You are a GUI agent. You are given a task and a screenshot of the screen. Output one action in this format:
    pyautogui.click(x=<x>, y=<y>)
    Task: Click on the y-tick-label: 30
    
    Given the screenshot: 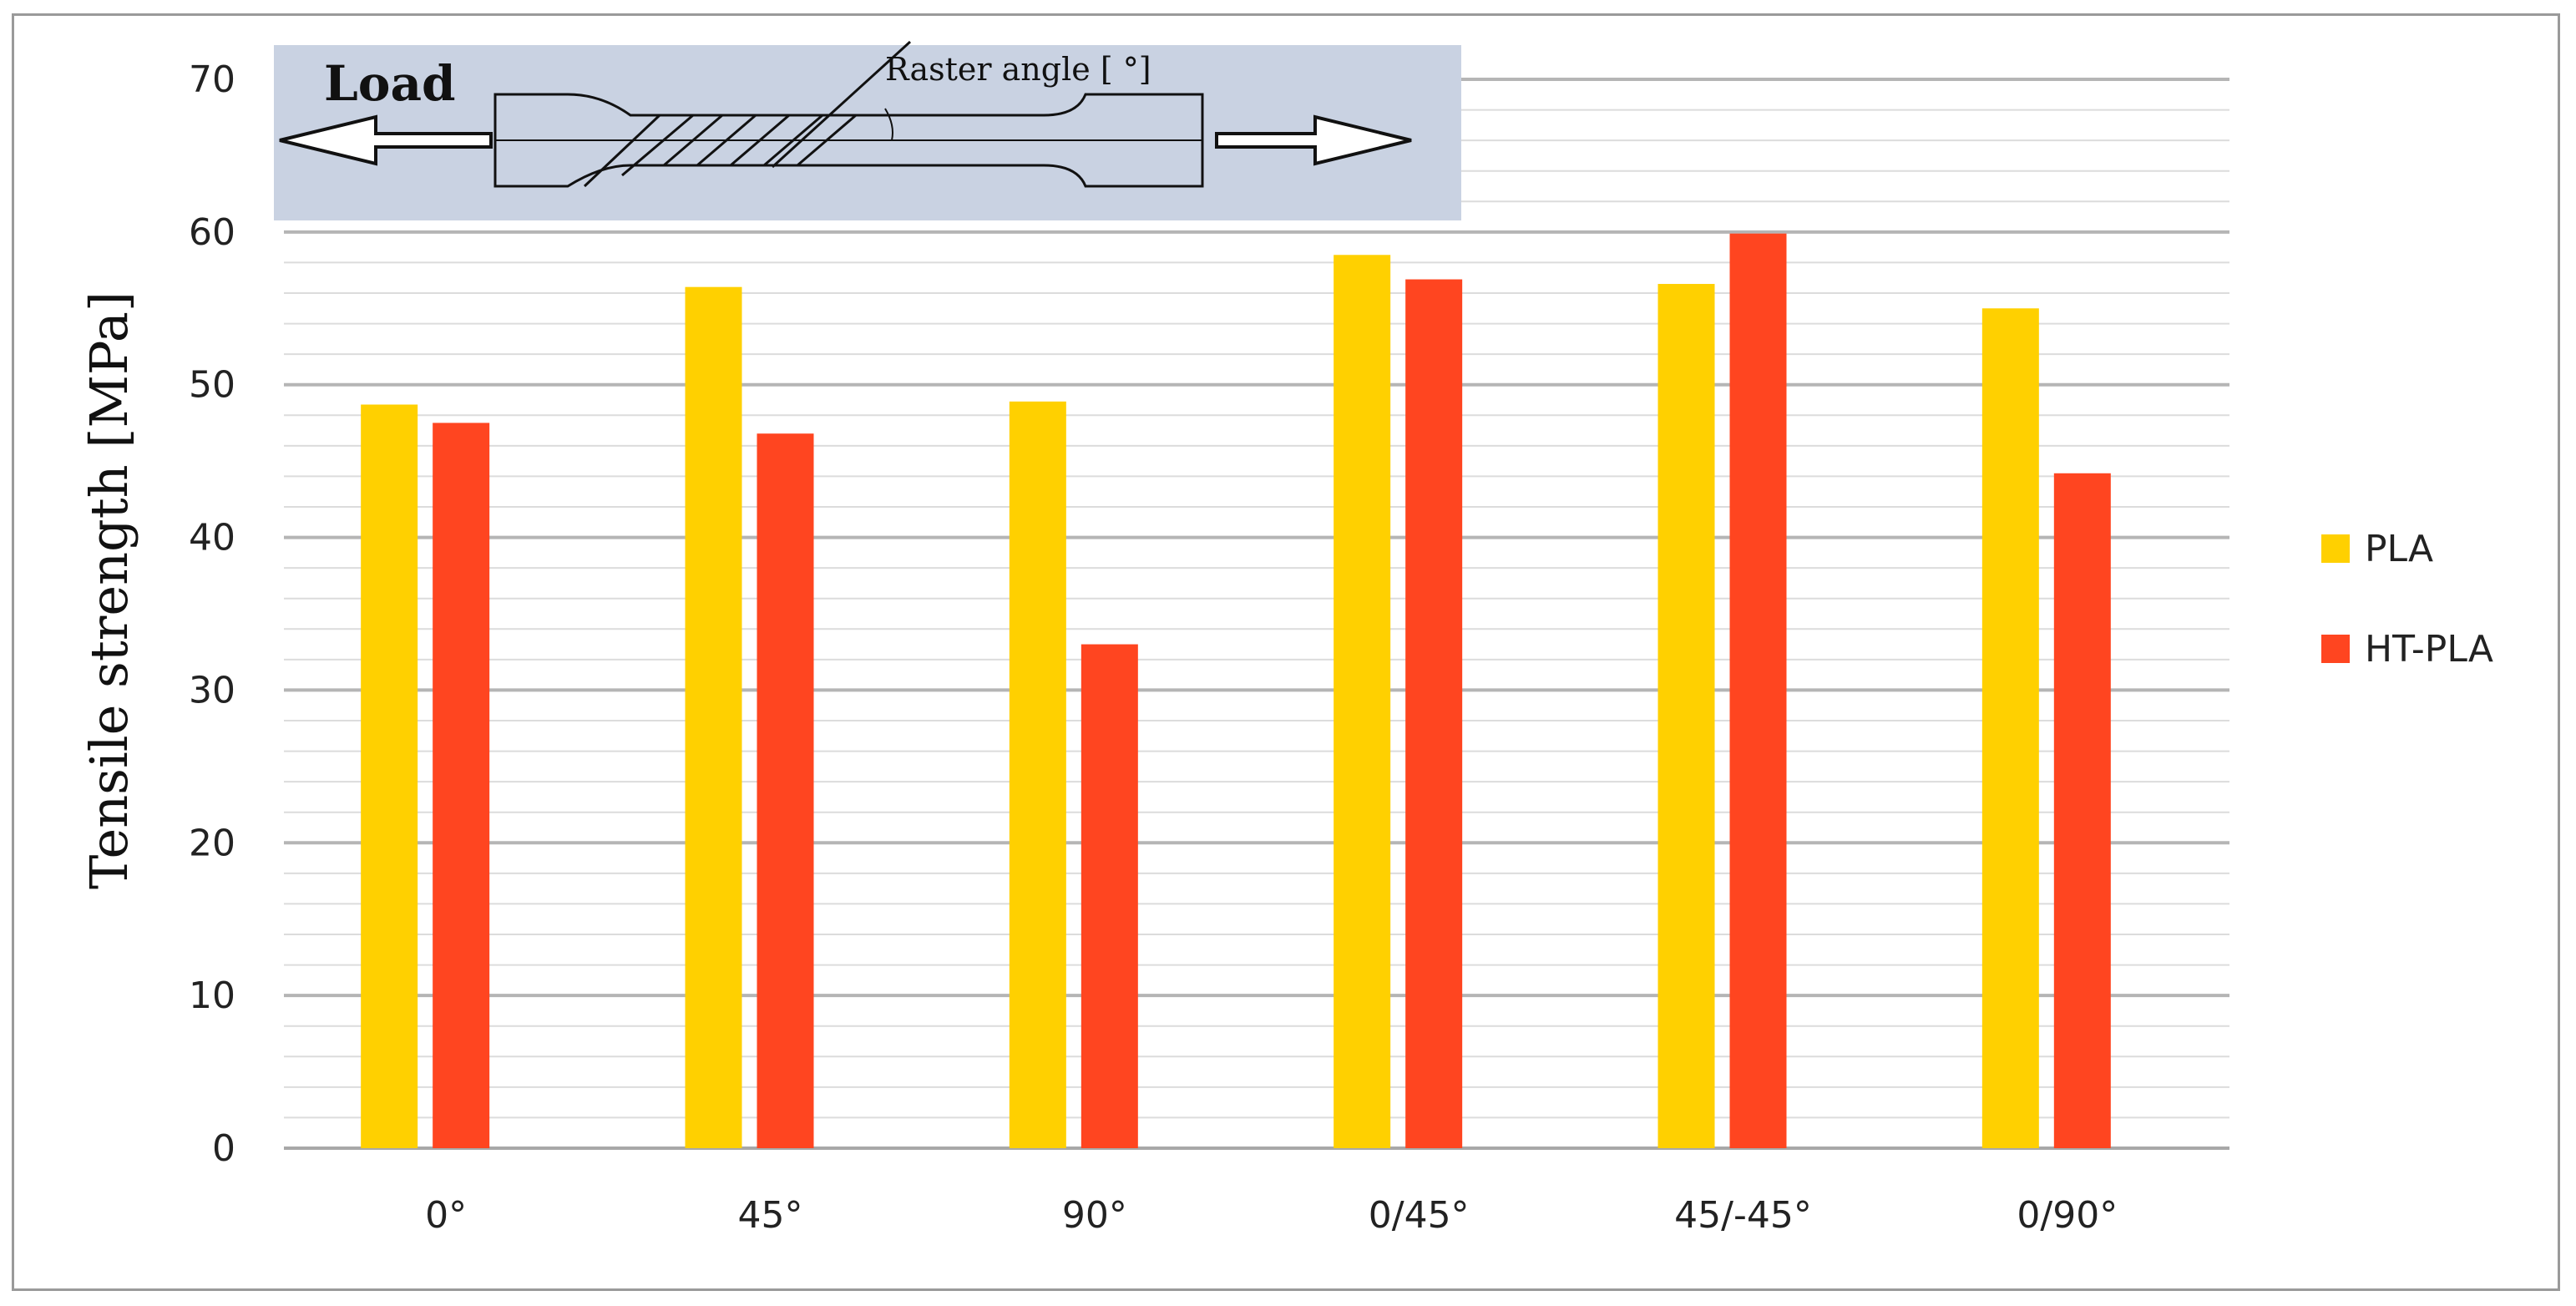 What is the action you would take?
    pyautogui.click(x=212, y=690)
    